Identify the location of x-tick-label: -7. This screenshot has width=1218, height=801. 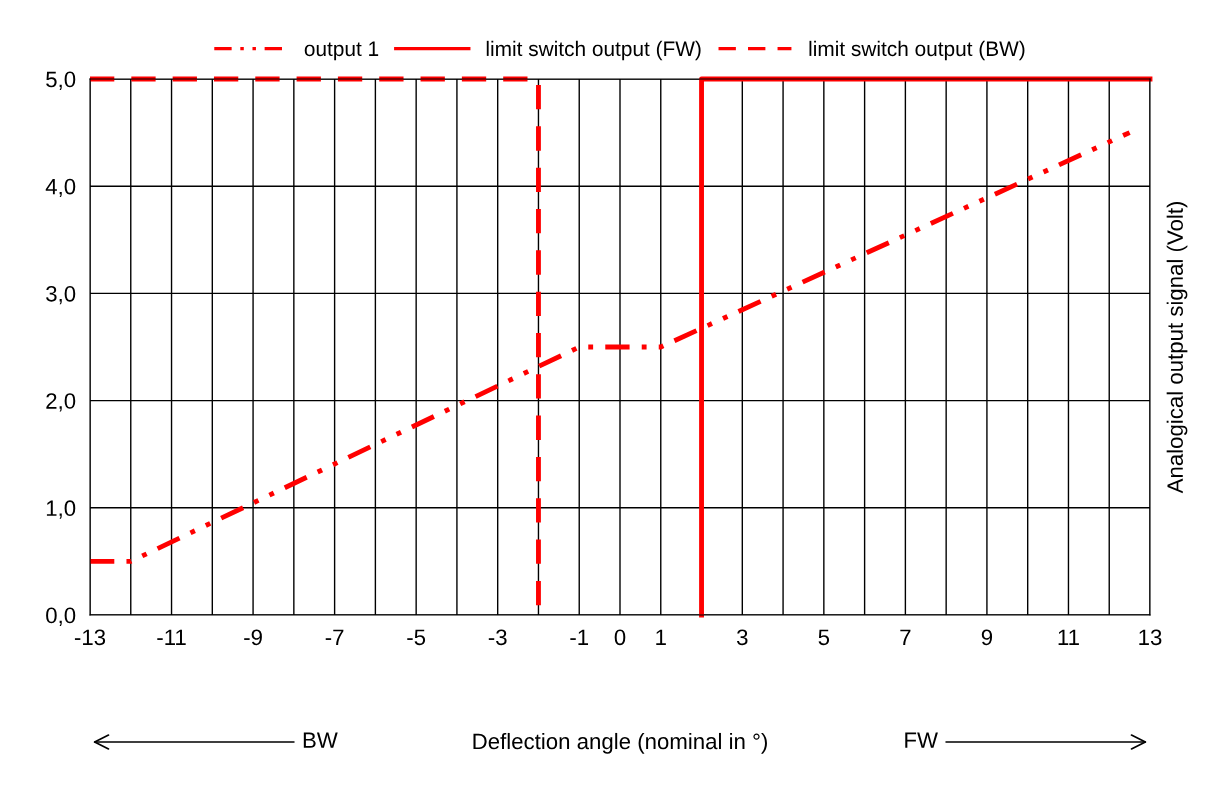
(334, 637).